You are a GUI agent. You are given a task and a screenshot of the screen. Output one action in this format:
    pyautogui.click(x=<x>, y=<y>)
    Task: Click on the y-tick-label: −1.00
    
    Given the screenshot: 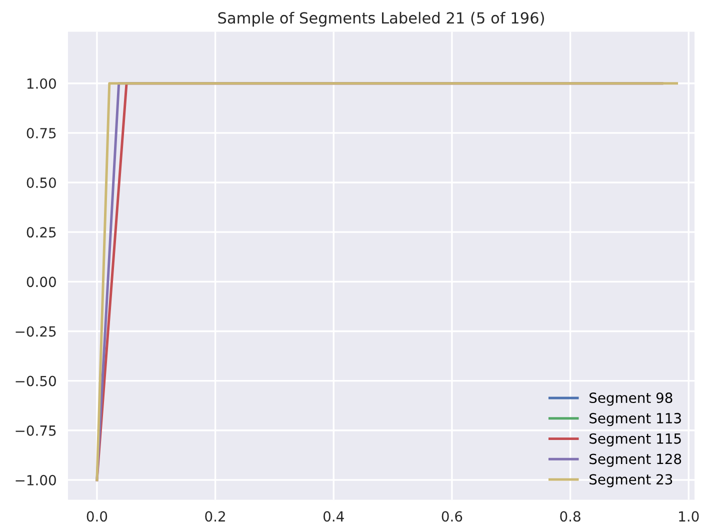 What is the action you would take?
    pyautogui.click(x=36, y=480)
    